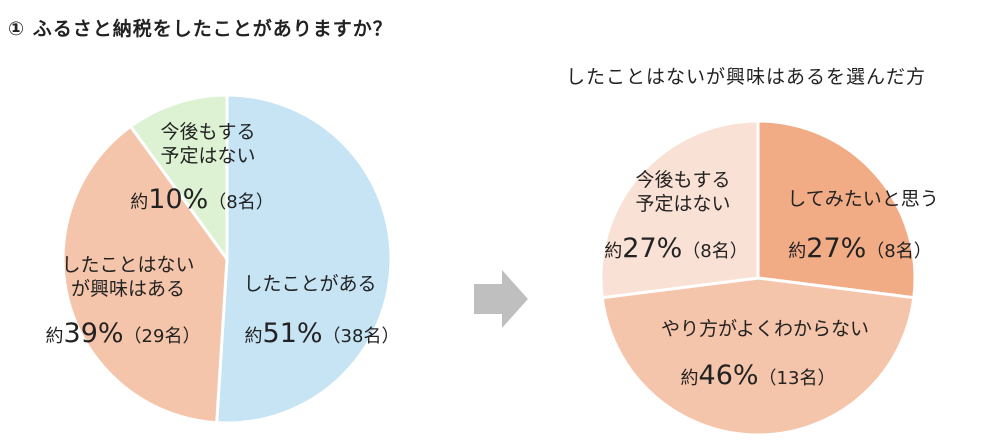 The height and width of the screenshot is (441, 996). I want to click on value-no-plan: 約10%（8名）, so click(202, 199).